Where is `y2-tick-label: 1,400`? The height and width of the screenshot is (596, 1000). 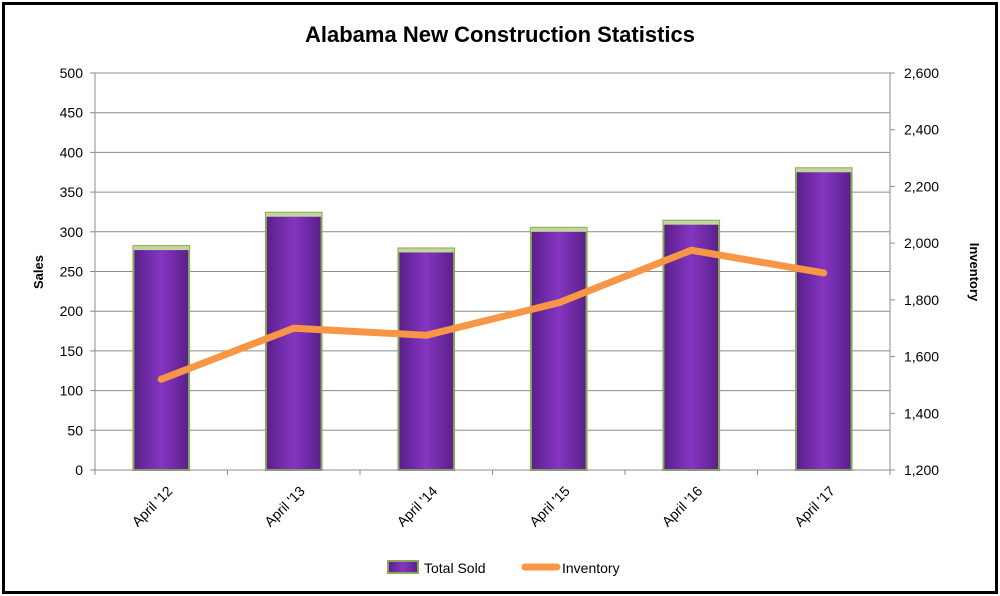
y2-tick-label: 1,400 is located at coordinates (921, 413).